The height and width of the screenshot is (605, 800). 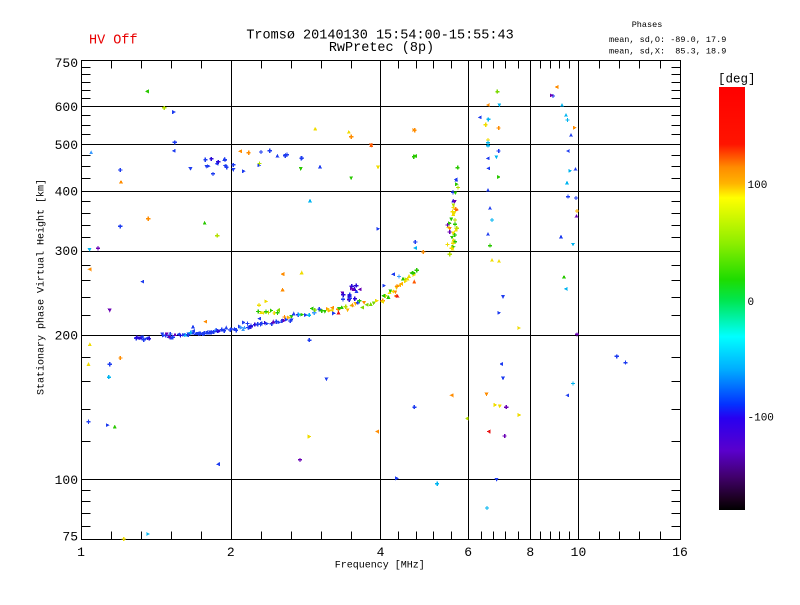 What do you see at coordinates (381, 552) in the screenshot?
I see `svg-text: 4` at bounding box center [381, 552].